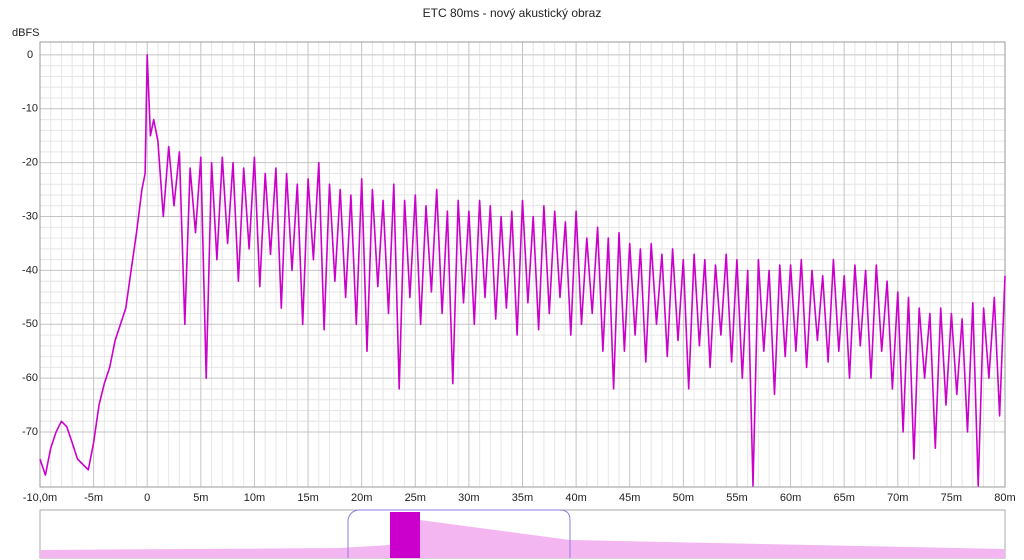 This screenshot has width=1024, height=560. Describe the element at coordinates (575, 498) in the screenshot. I see `x-tick-label: 40m` at that location.